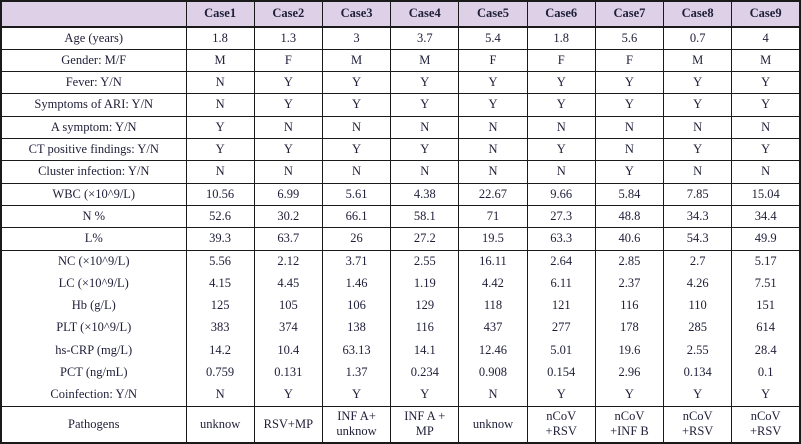 This screenshot has height=444, width=801. I want to click on table-row: Hb (g/L) 125 105 106 129 118 121 116 110 151, so click(400, 306).